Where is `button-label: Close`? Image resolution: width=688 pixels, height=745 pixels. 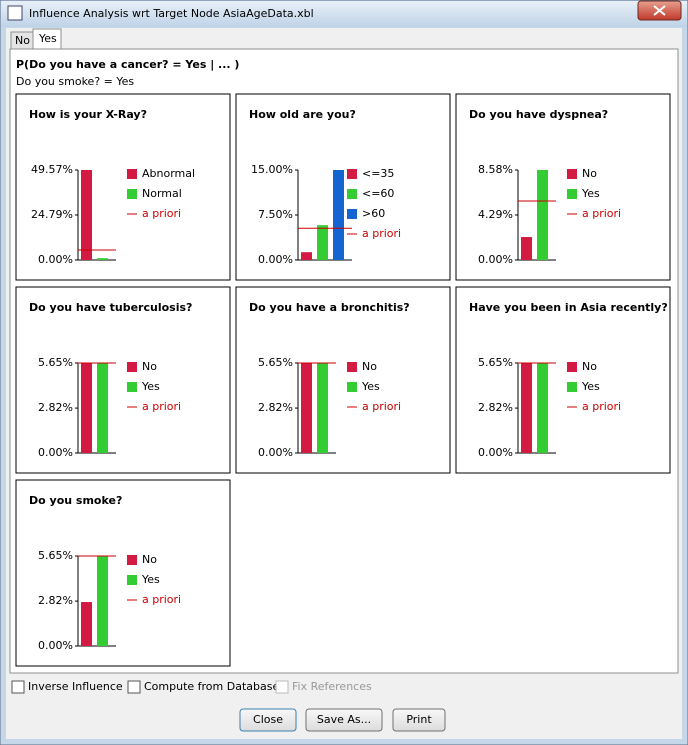 button-label: Close is located at coordinates (268, 719).